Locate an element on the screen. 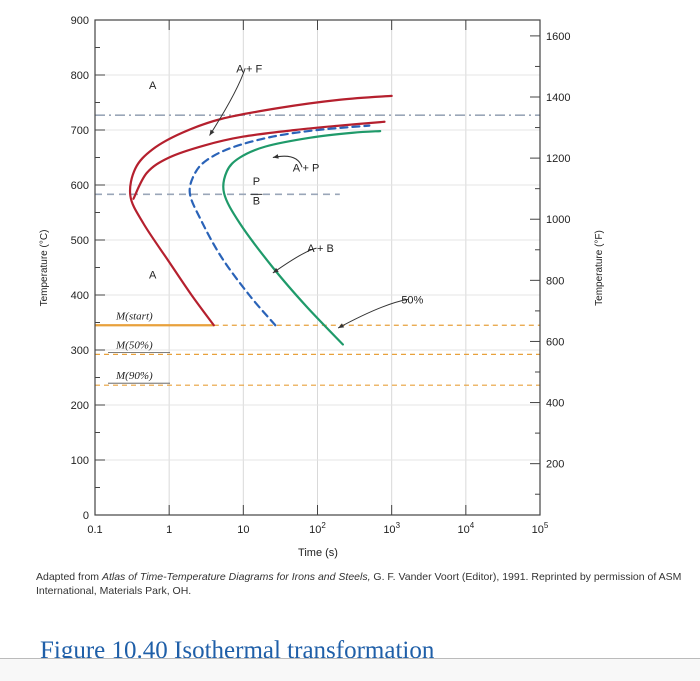  x-tick-label: 0.1 is located at coordinates (94, 530).